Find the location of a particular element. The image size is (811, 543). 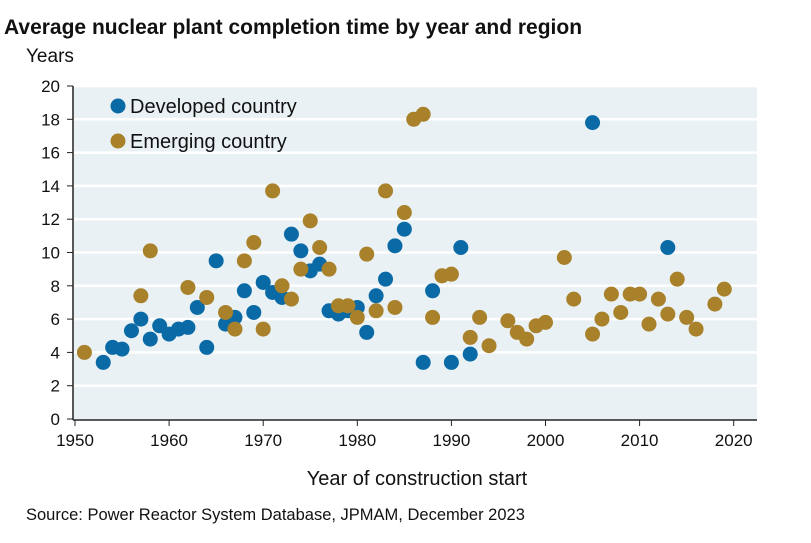

x-tick-label: 2000 is located at coordinates (546, 440).